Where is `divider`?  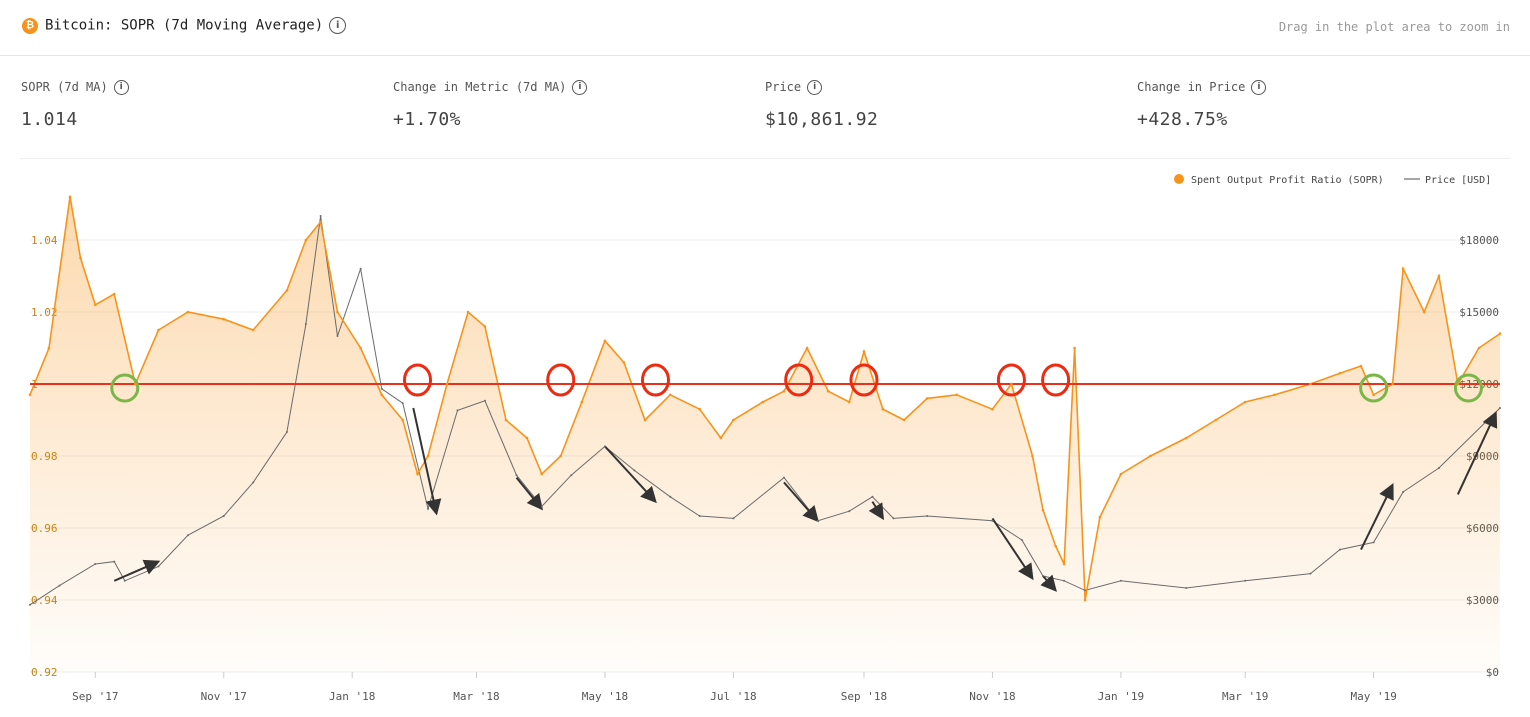 divider is located at coordinates (765, 158).